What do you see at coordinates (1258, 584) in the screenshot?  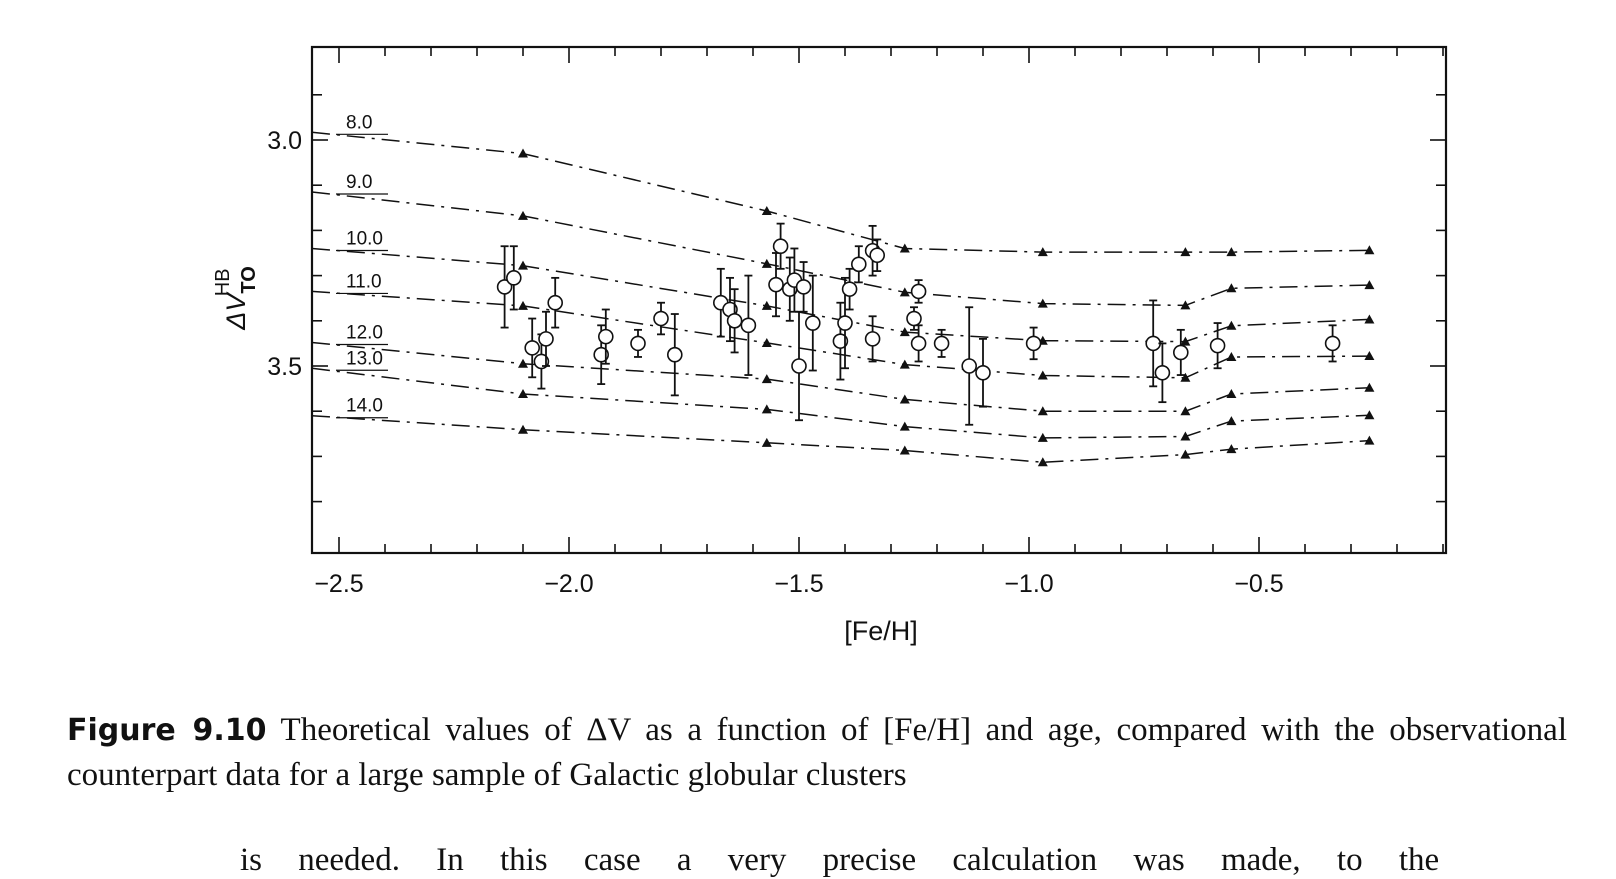 I see `x-tick-label: −0.5` at bounding box center [1258, 584].